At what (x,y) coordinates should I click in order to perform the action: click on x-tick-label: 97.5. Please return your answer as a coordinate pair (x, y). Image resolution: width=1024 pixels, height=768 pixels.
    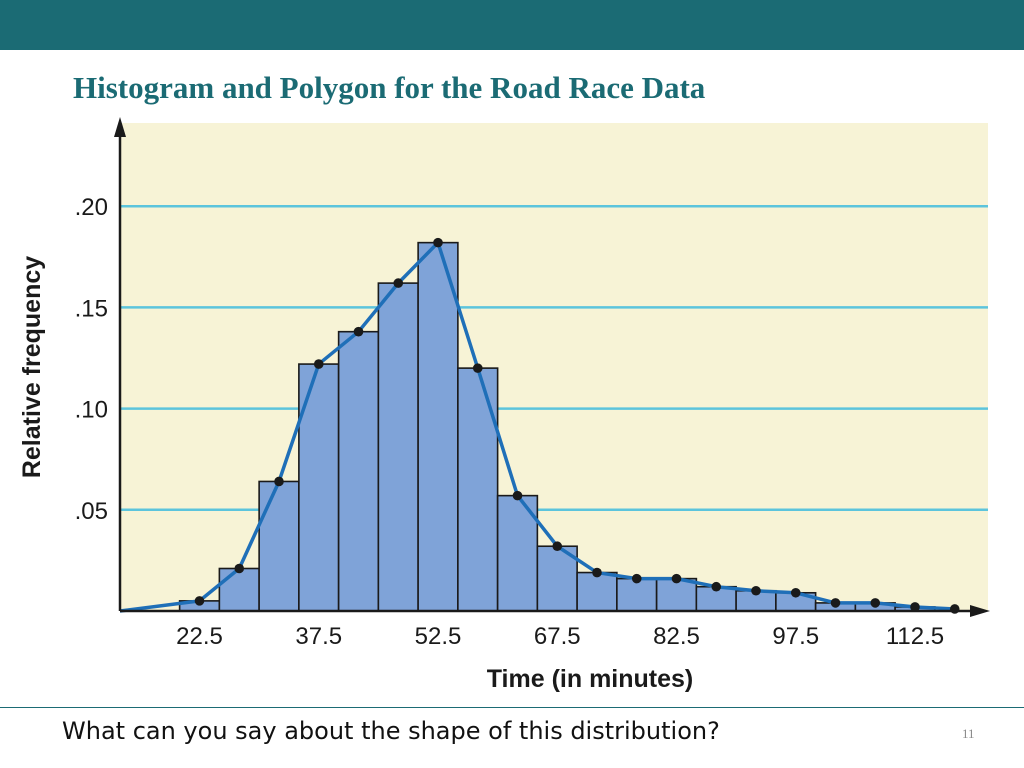
    Looking at the image, I should click on (795, 636).